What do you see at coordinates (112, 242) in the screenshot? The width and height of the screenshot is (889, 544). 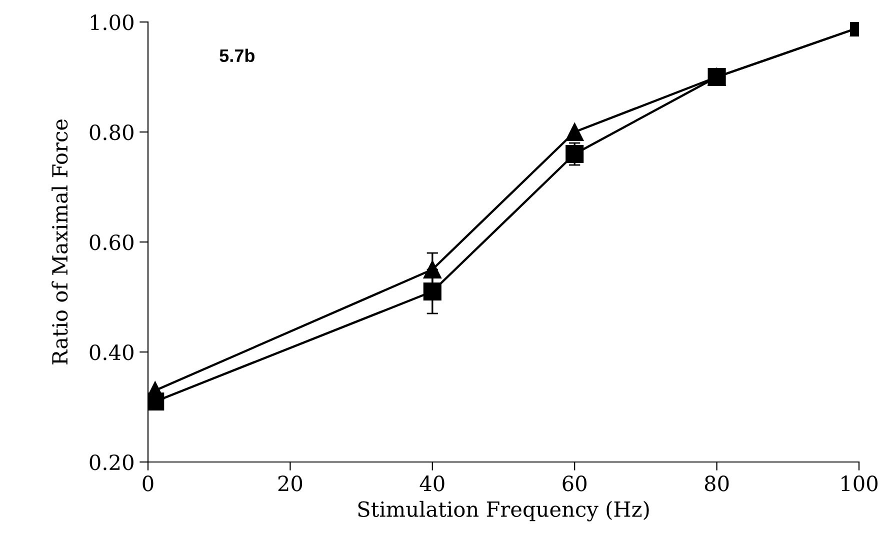 I see `y-tick-label: 0.60` at bounding box center [112, 242].